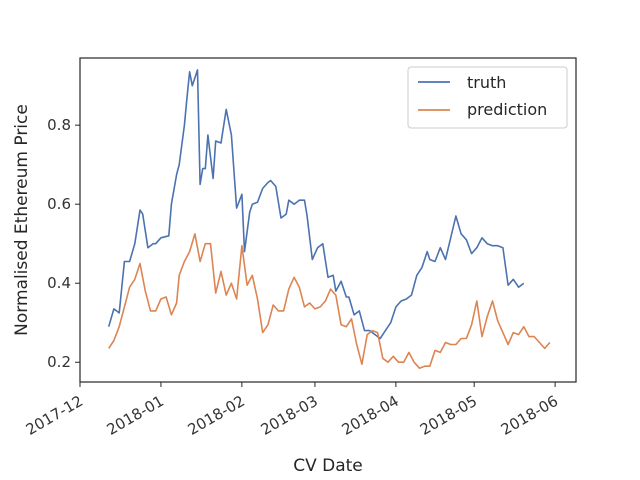  What do you see at coordinates (370, 415) in the screenshot?
I see `x-tick-label: 2018-04` at bounding box center [370, 415].